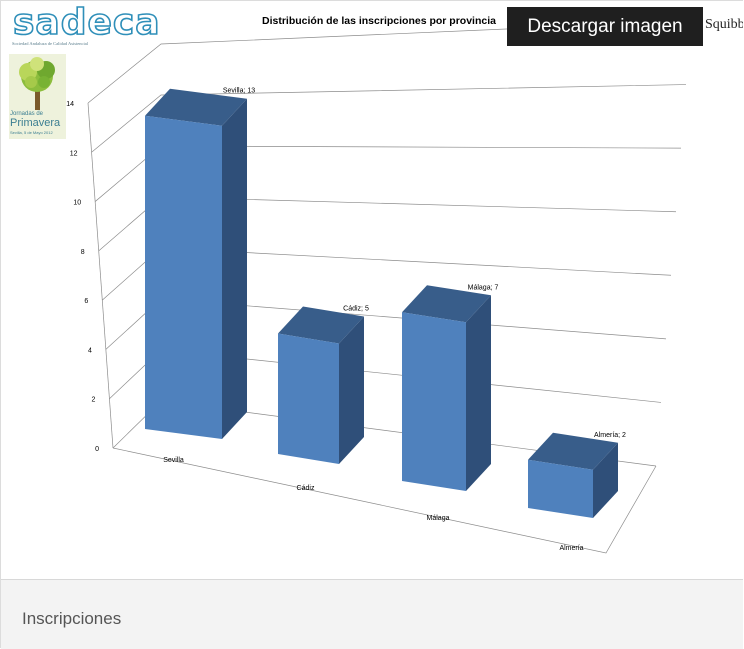 The height and width of the screenshot is (649, 744). Describe the element at coordinates (306, 488) in the screenshot. I see `x-tick-label: Cádiz` at that location.